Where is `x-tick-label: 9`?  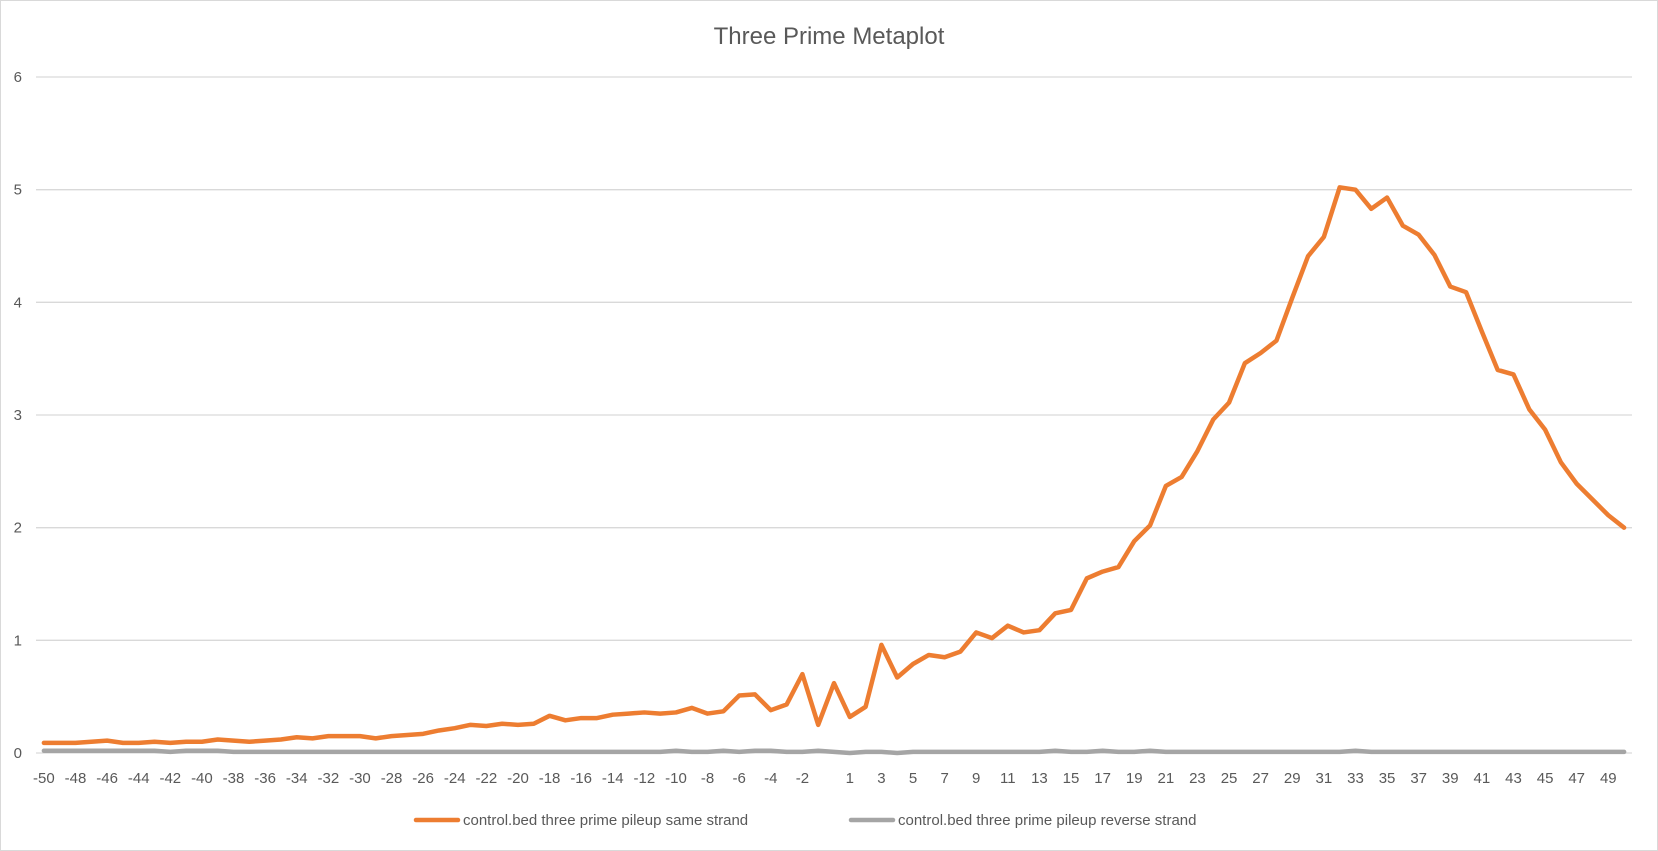 x-tick-label: 9 is located at coordinates (976, 778).